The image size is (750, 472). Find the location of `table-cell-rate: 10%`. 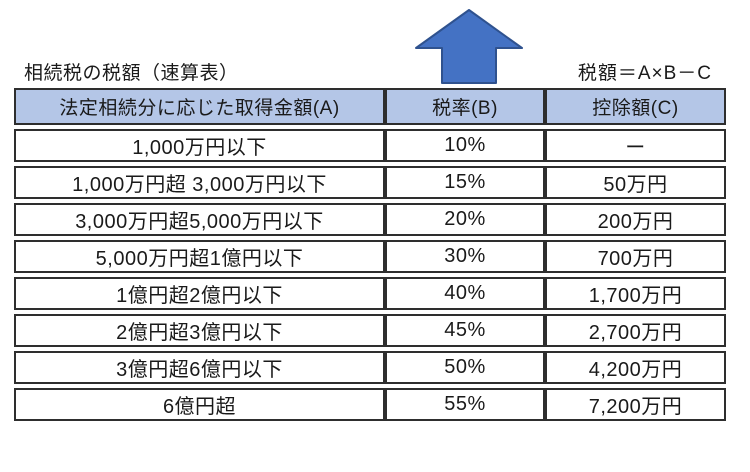

table-cell-rate: 10% is located at coordinates (465, 145).